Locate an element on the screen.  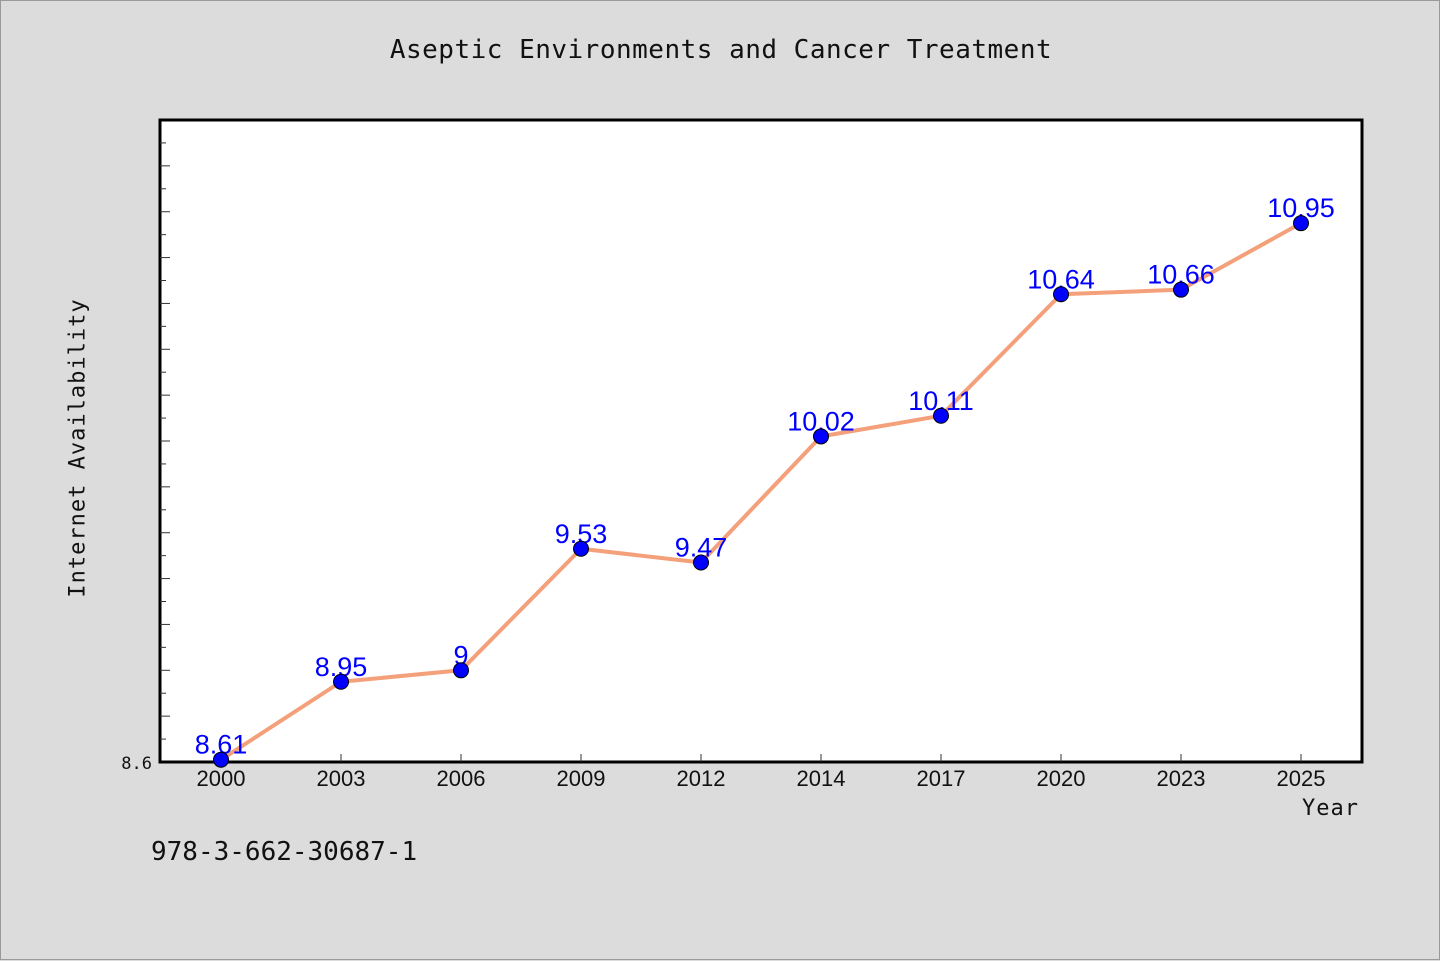
y-tick-label: 8.6 is located at coordinates (136, 764).